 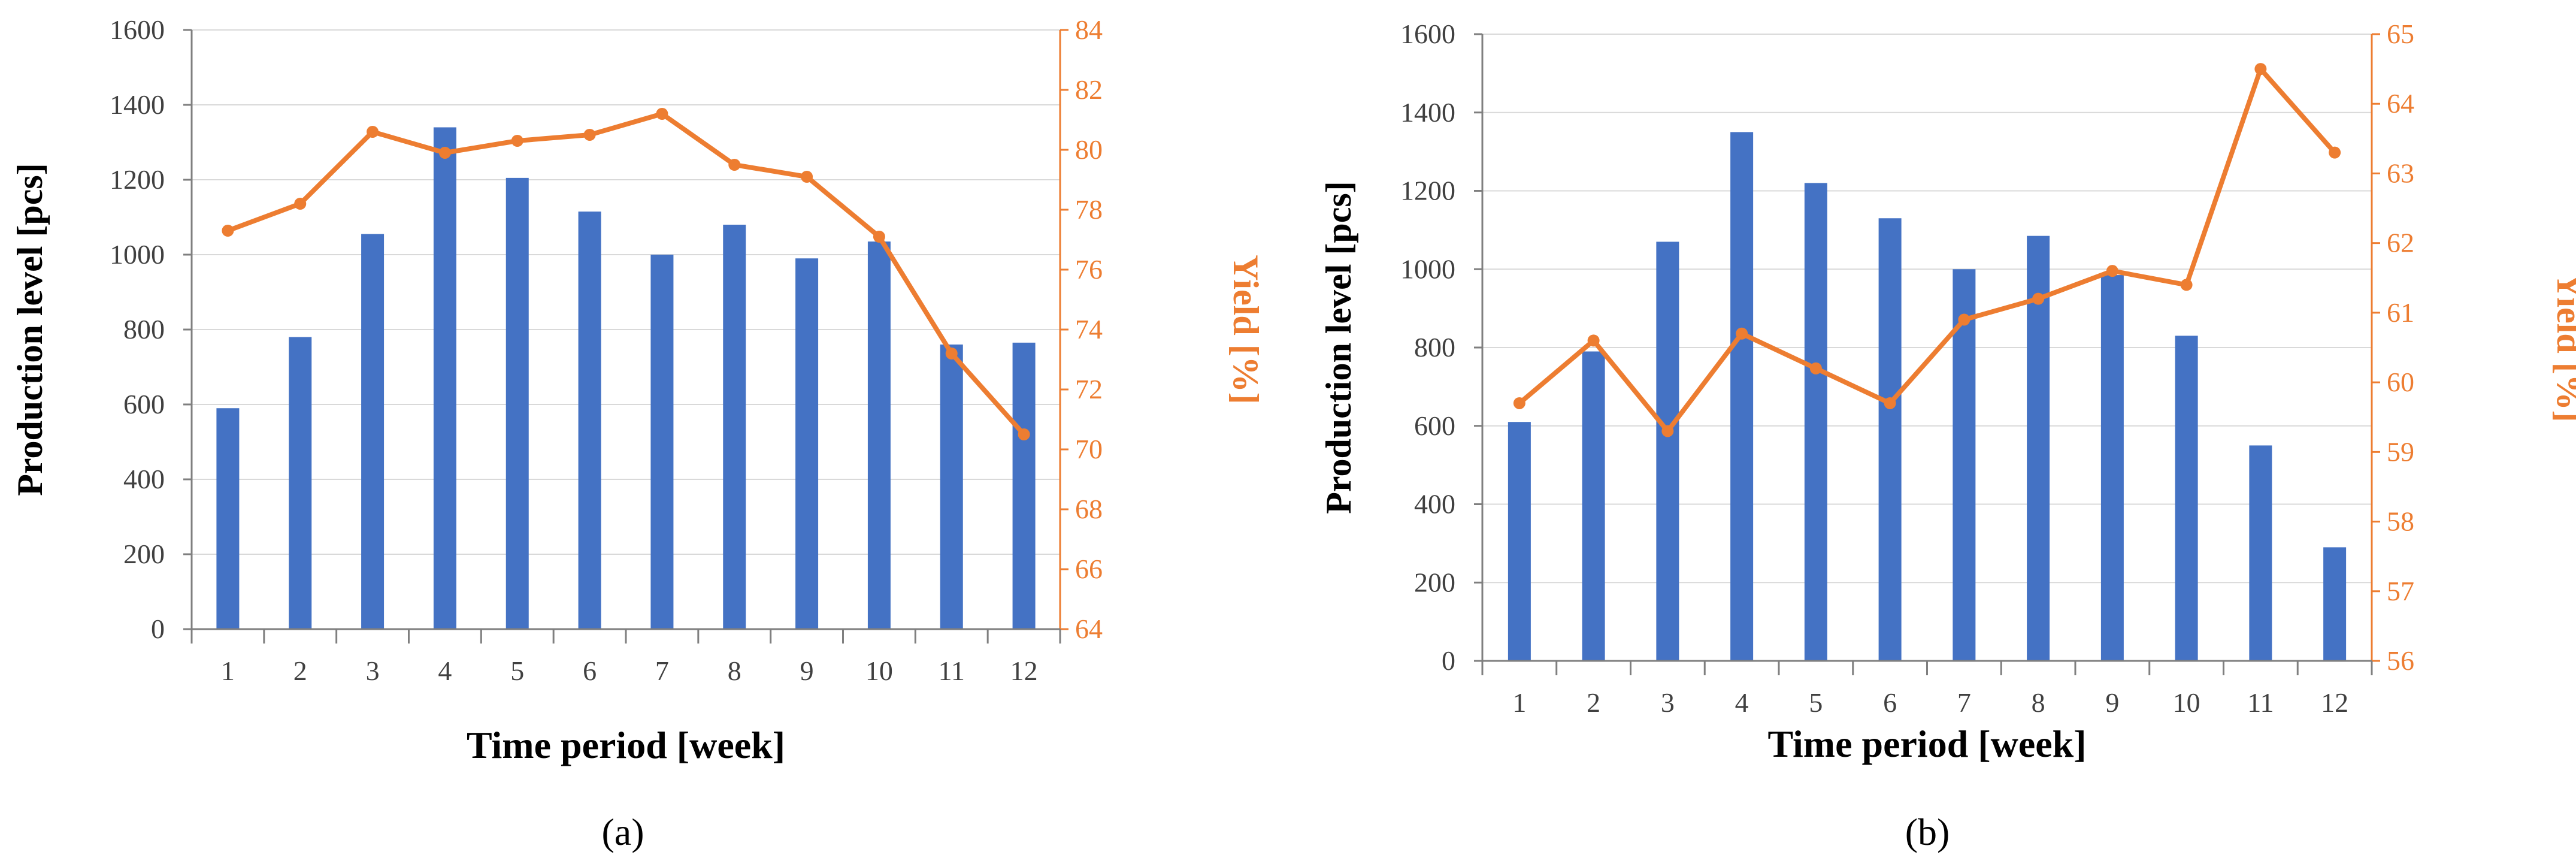 I want to click on y-tick-label: 1000, so click(x=1427, y=268).